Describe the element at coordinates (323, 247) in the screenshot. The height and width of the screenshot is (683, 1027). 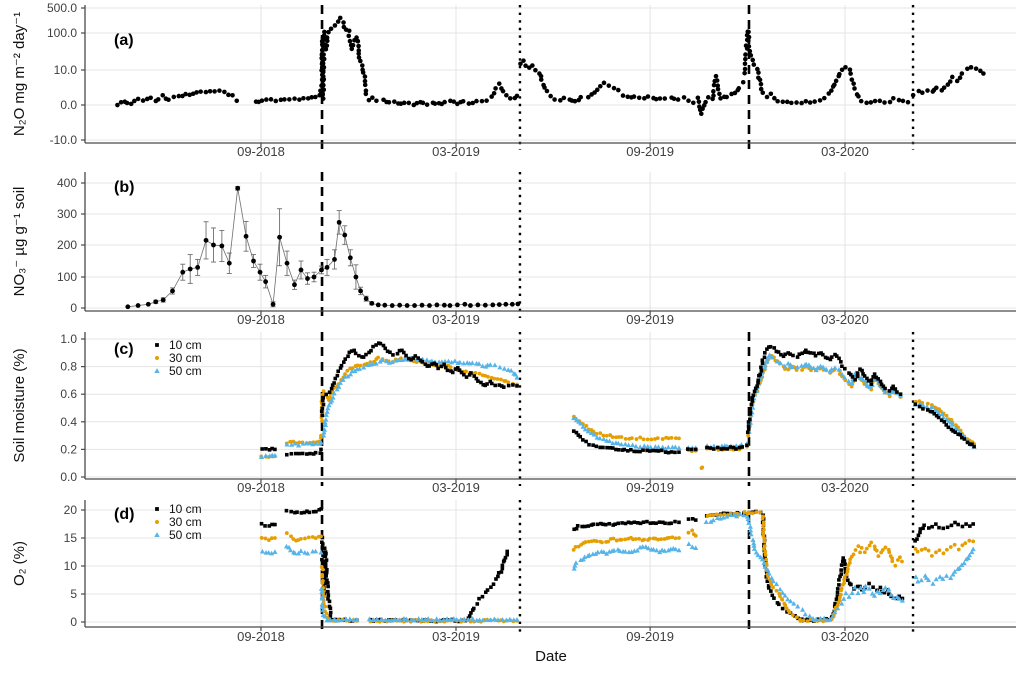
I see `series-no3` at that location.